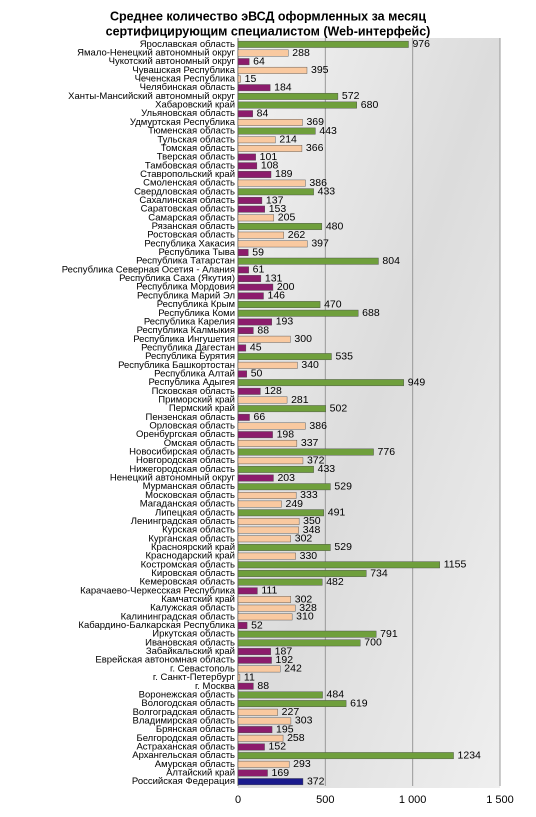  I want to click on x-tick-label: 500, so click(325, 800).